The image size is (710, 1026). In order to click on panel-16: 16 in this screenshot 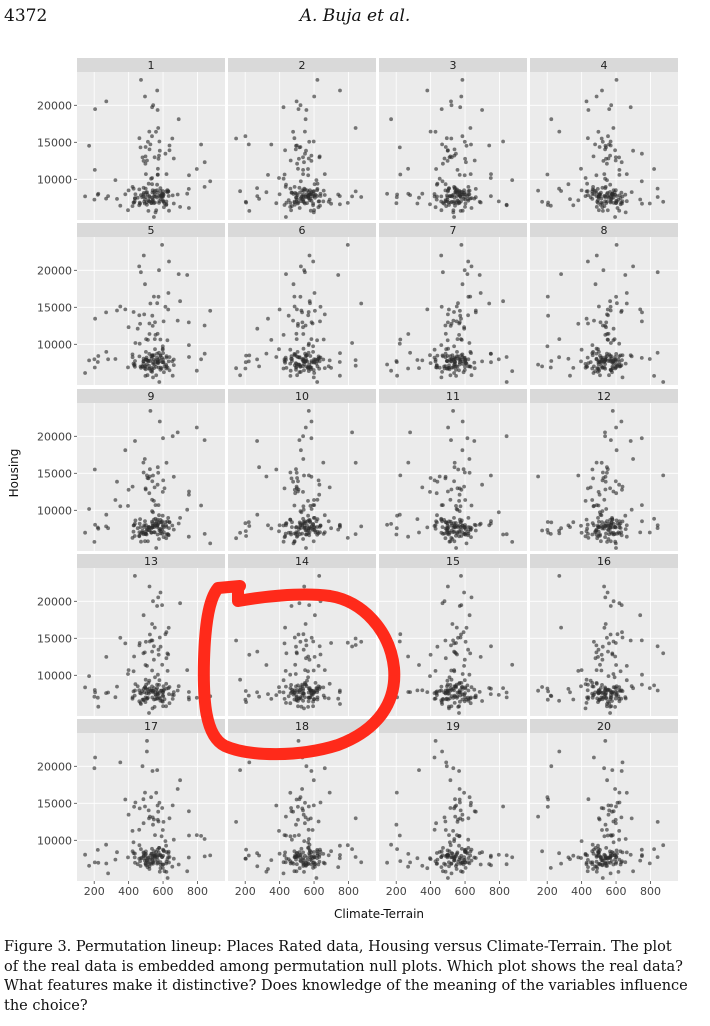, I will do `click(604, 635)`.